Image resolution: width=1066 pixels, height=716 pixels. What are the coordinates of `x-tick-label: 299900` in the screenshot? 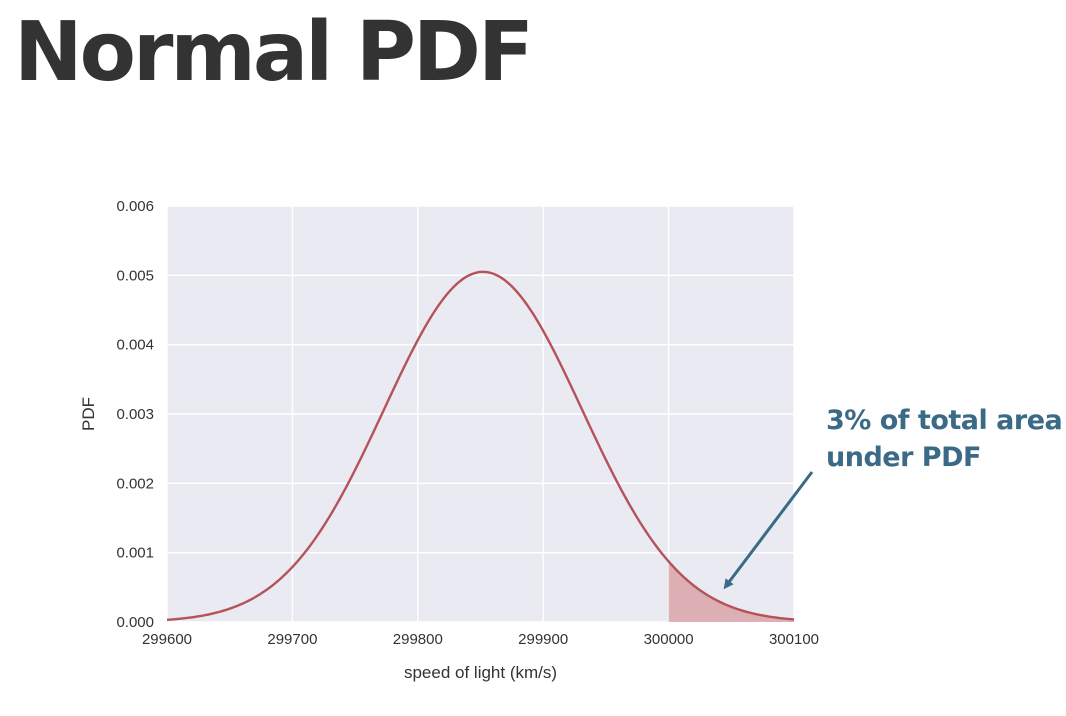 It's located at (543, 639).